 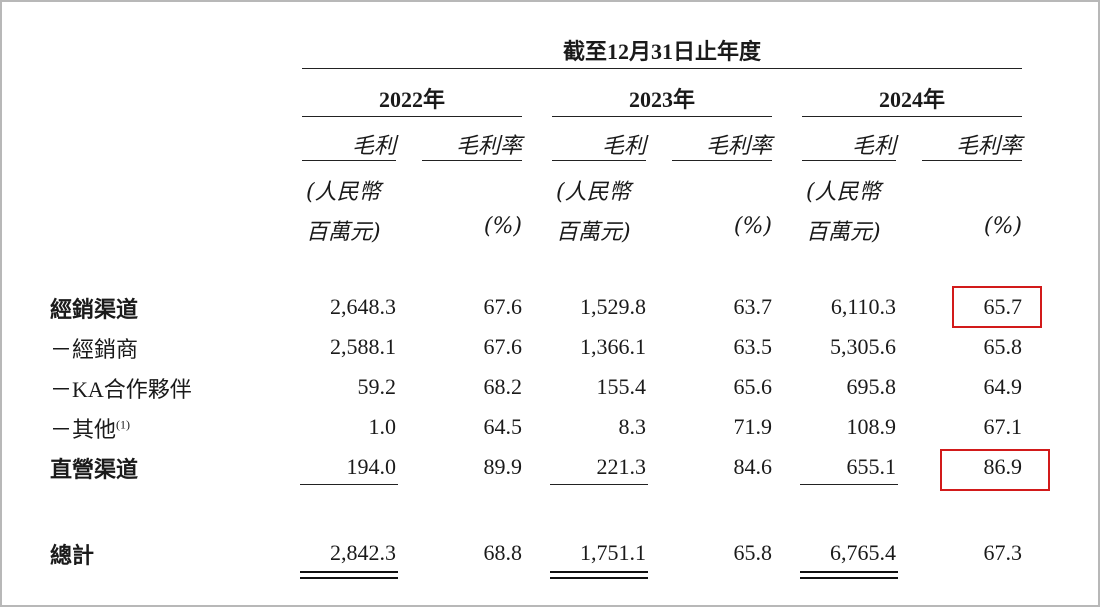 What do you see at coordinates (363, 346) in the screenshot?
I see `cell: 2,588.1` at bounding box center [363, 346].